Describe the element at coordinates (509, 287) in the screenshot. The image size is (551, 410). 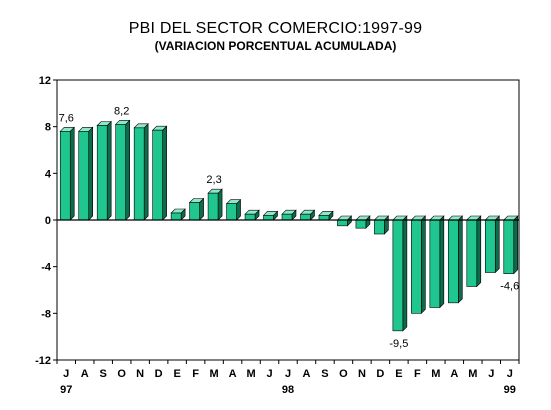
I see `data-label: -4,6` at that location.